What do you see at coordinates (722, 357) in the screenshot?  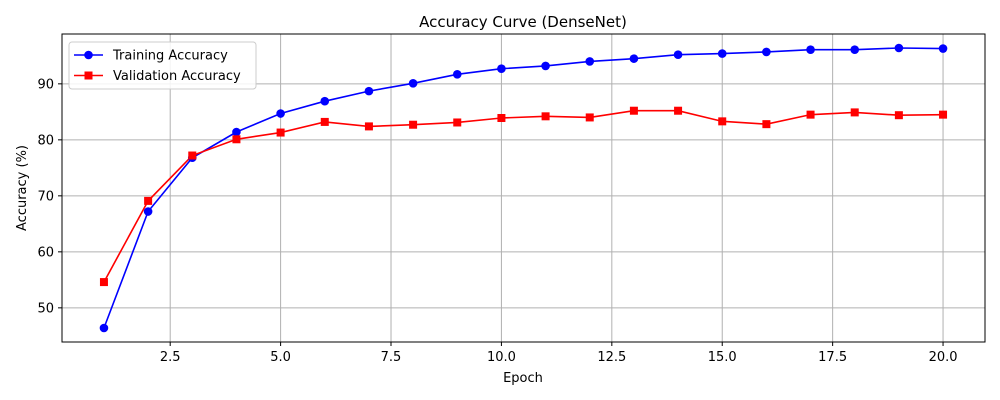 I see `x-tick-label: 15.0` at bounding box center [722, 357].